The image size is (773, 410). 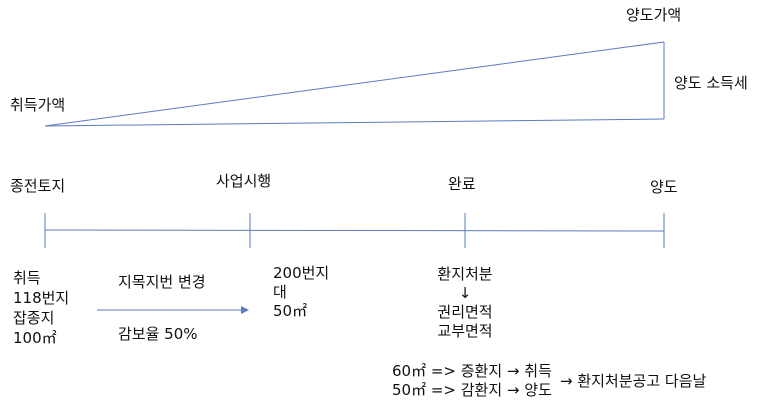 What do you see at coordinates (633, 381) in the screenshot?
I see `note-result: → 환지처분공고 다음날` at bounding box center [633, 381].